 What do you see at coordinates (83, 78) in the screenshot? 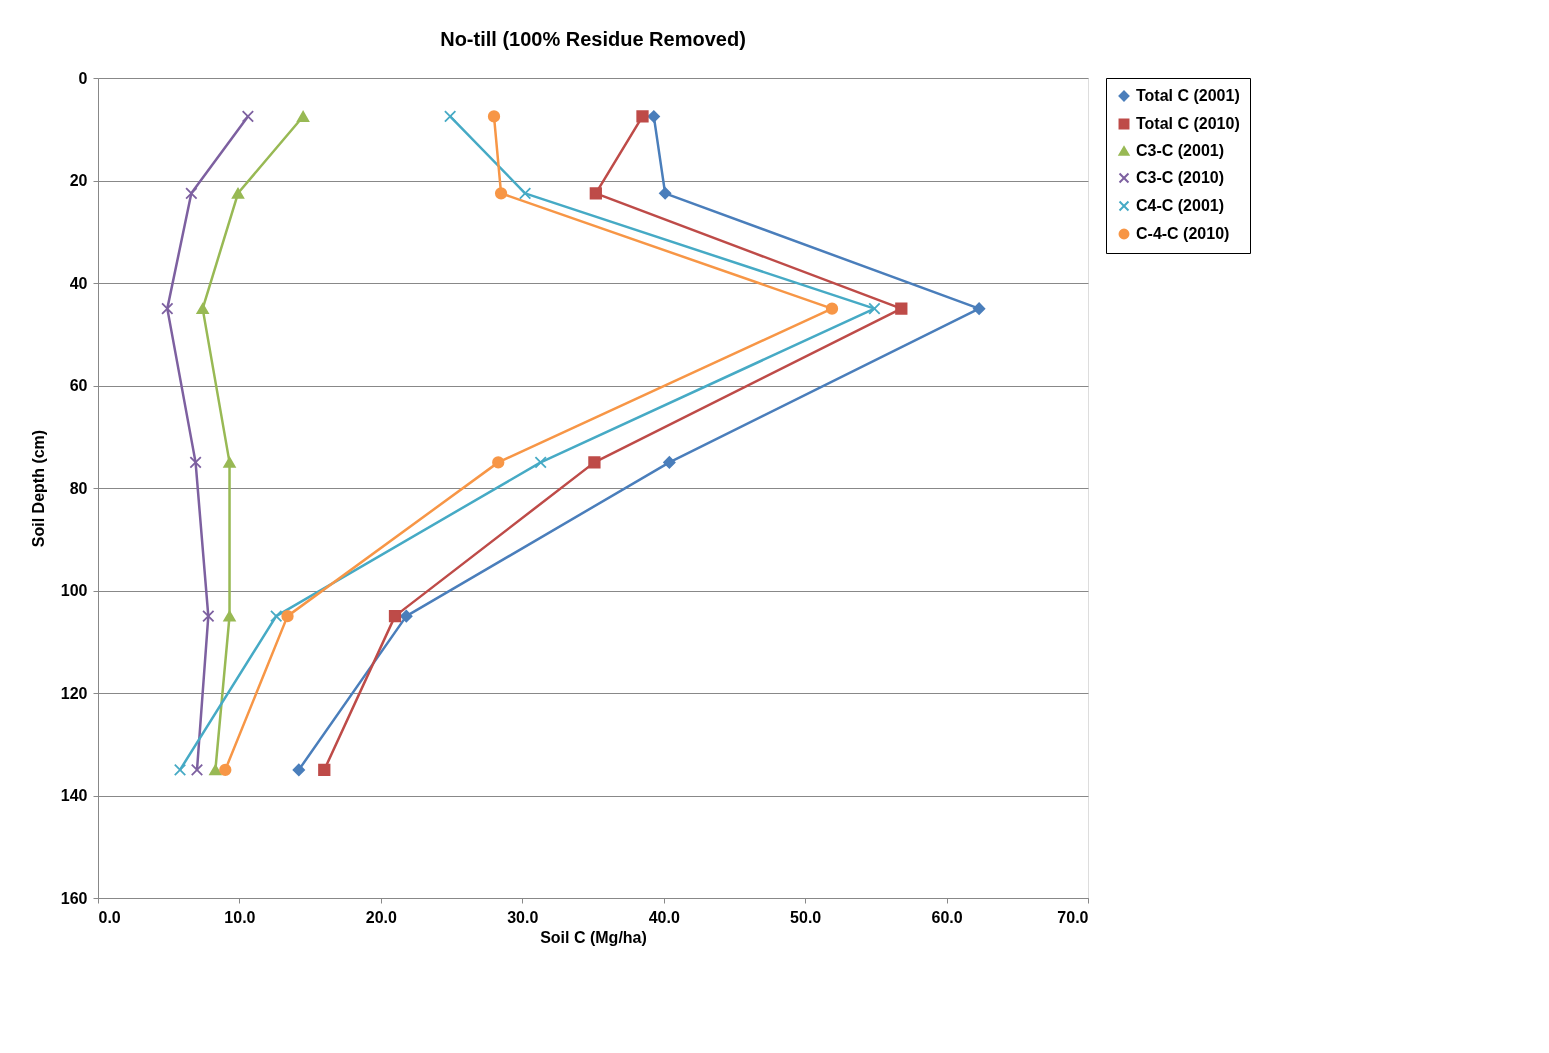
I see `y-tick-label: 0` at bounding box center [83, 78].